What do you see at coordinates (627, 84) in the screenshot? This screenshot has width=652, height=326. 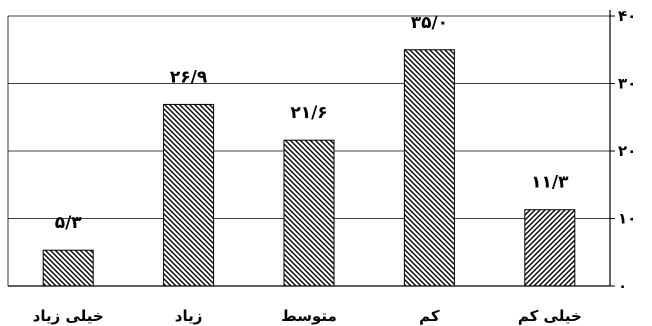 I see `y-tick-label: ۳۰` at bounding box center [627, 84].